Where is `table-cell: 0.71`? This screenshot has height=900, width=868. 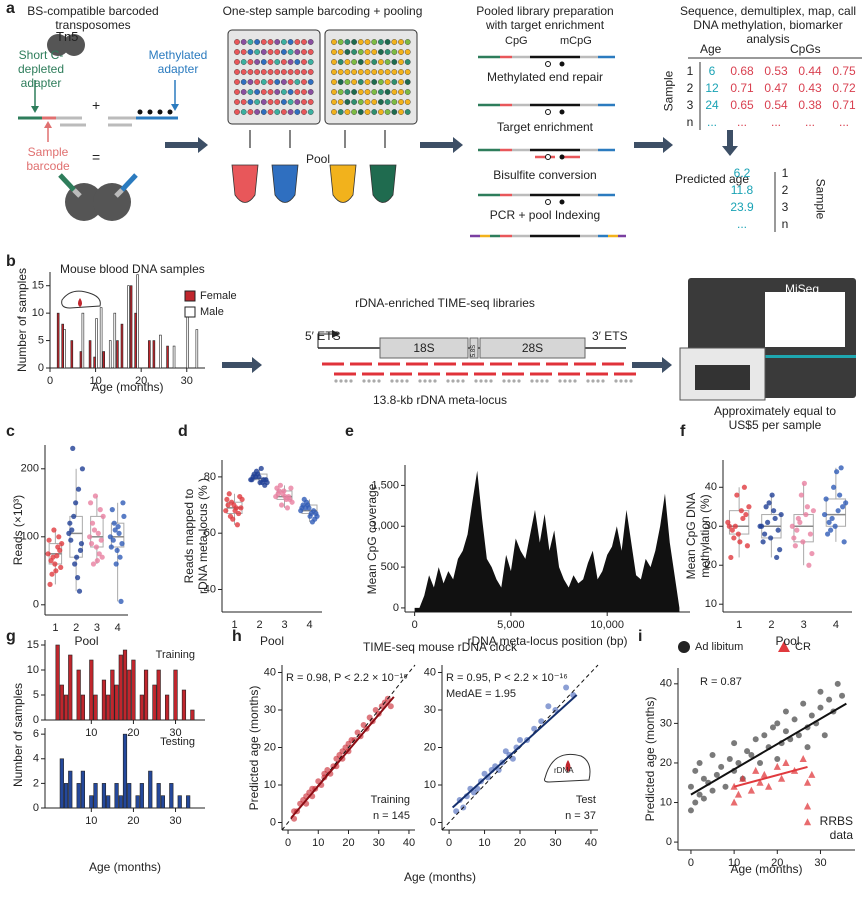 table-cell: 0.71 is located at coordinates (742, 88).